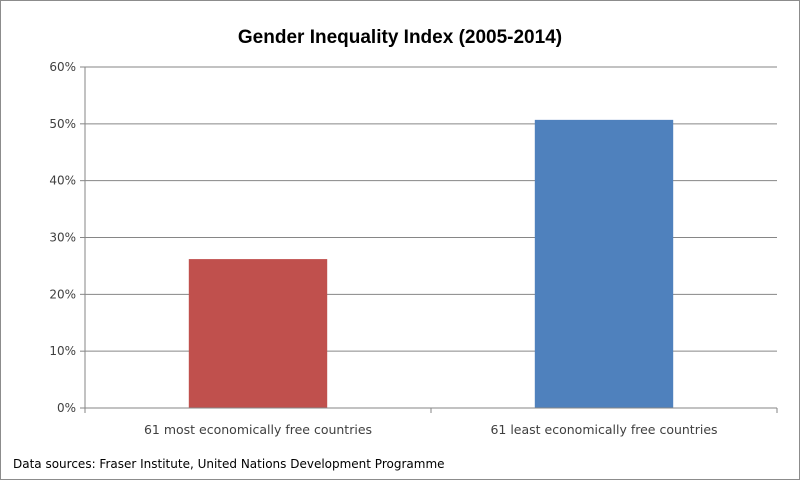 This screenshot has height=480, width=800. Describe the element at coordinates (62, 181) in the screenshot. I see `y-tick-label: 40%` at that location.